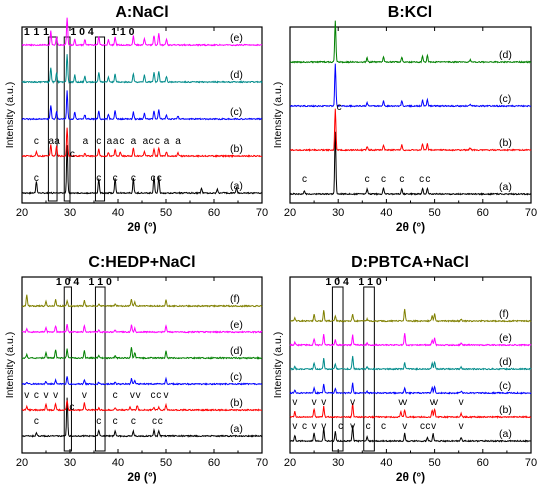 This screenshot has height=486, width=550. What do you see at coordinates (101, 282) in the screenshot?
I see `miller-index-label: 1 1 0` at bounding box center [101, 282].